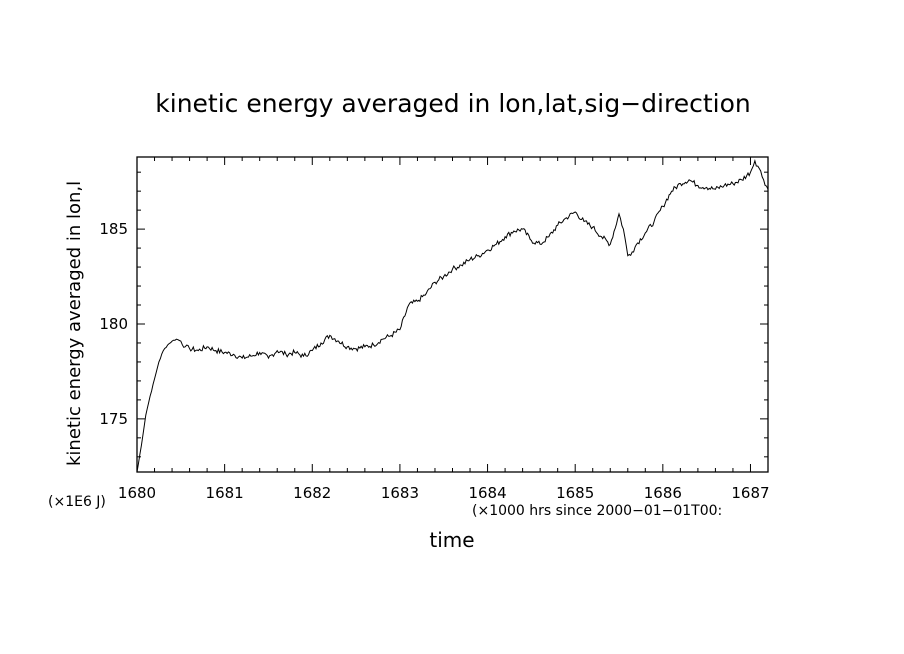 This screenshot has height=654, width=904. Describe the element at coordinates (444, 493) in the screenshot. I see `x-tick-labels: 1680 1681 1682 1683 1684 1685 1686 1687` at that location.